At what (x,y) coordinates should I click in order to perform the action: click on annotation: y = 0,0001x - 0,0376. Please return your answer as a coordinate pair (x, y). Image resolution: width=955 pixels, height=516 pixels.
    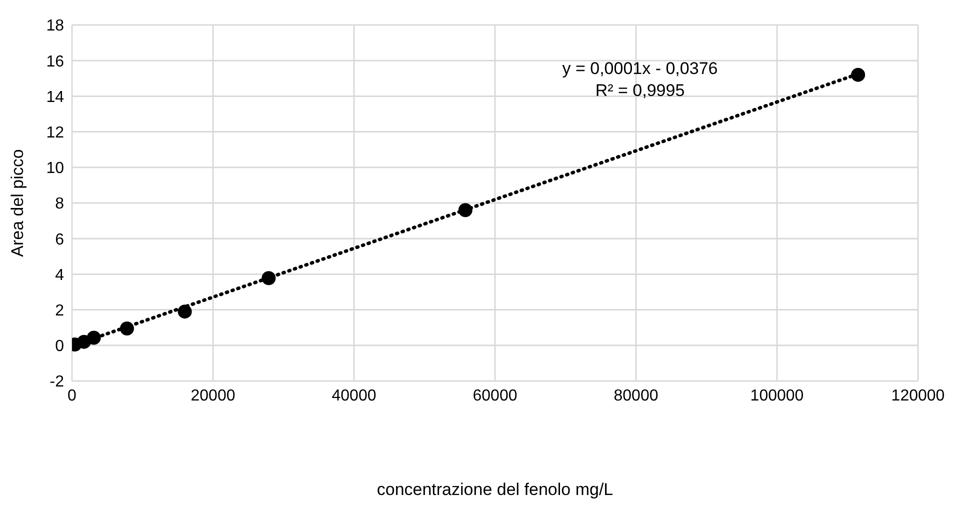
    Looking at the image, I should click on (640, 69).